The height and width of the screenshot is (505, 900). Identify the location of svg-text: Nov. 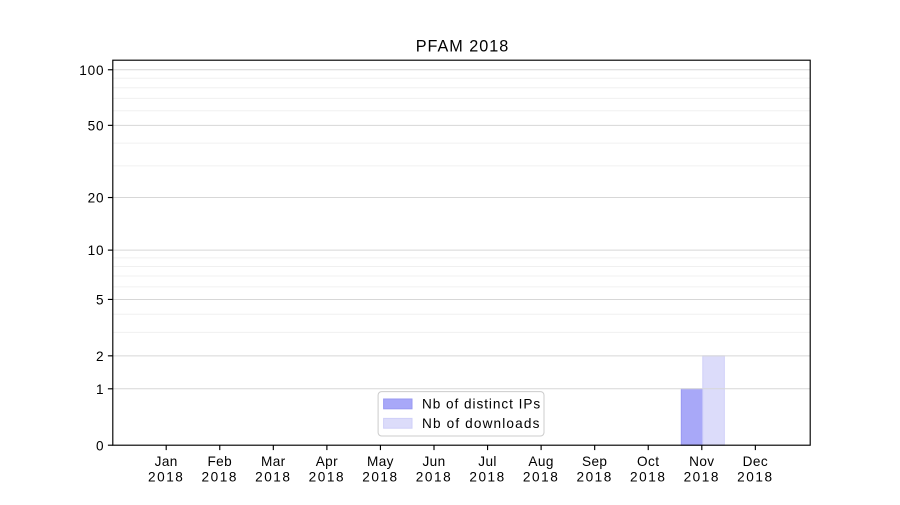
(701, 461).